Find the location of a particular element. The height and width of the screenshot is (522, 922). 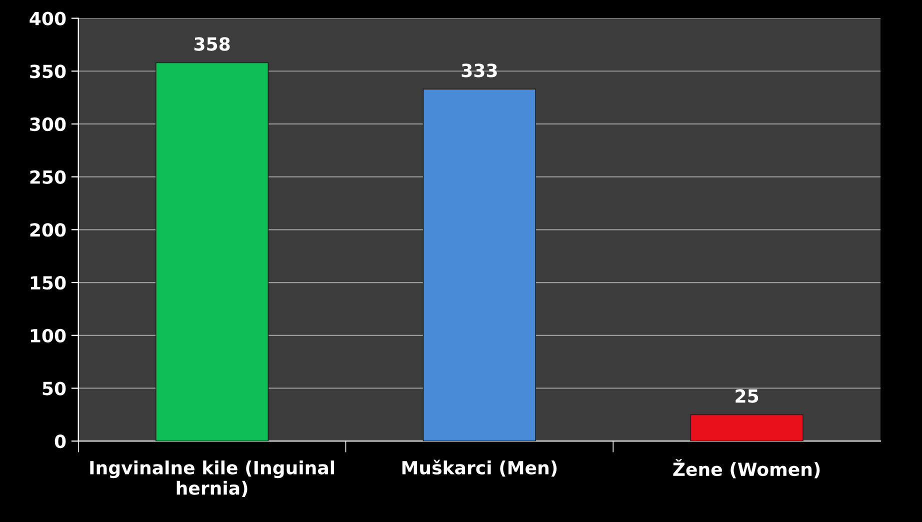

data-label: 358 is located at coordinates (212, 44).